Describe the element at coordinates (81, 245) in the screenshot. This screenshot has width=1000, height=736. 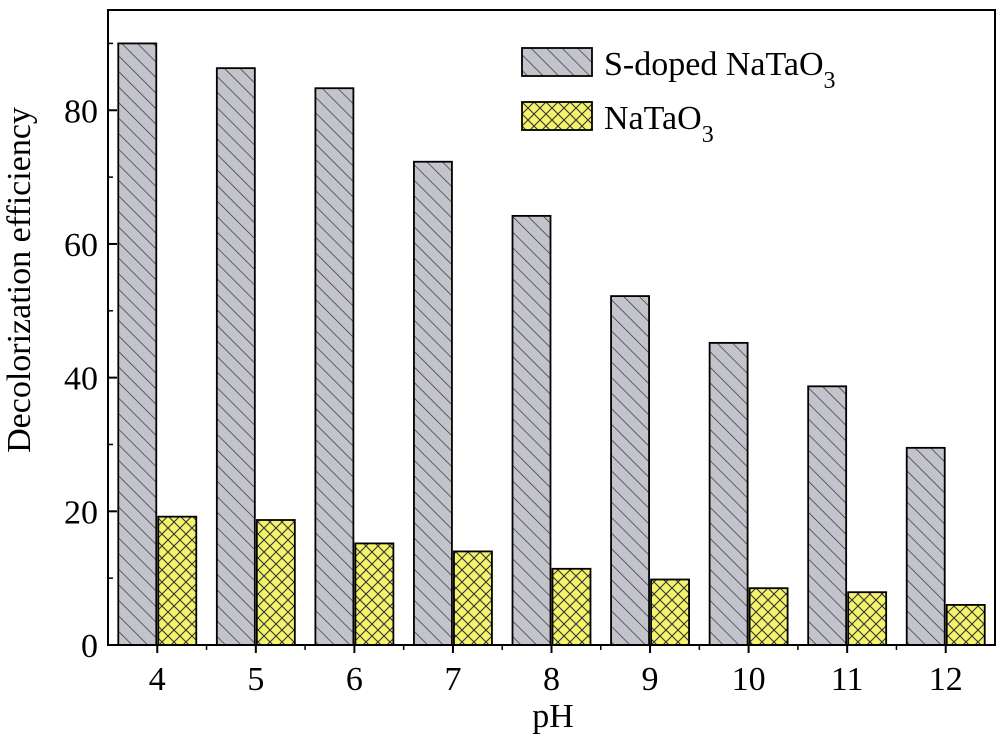
I see `y-tick-label: 60` at that location.